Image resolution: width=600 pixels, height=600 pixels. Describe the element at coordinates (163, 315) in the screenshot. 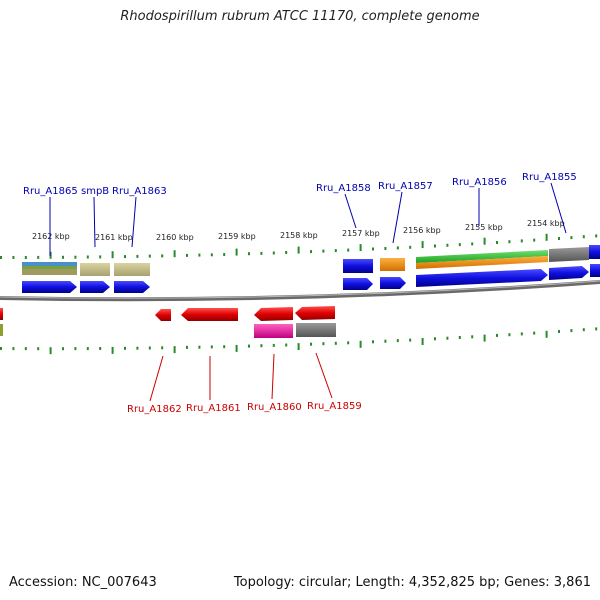

I see `gene-arrow-Rru_A1862` at that location.